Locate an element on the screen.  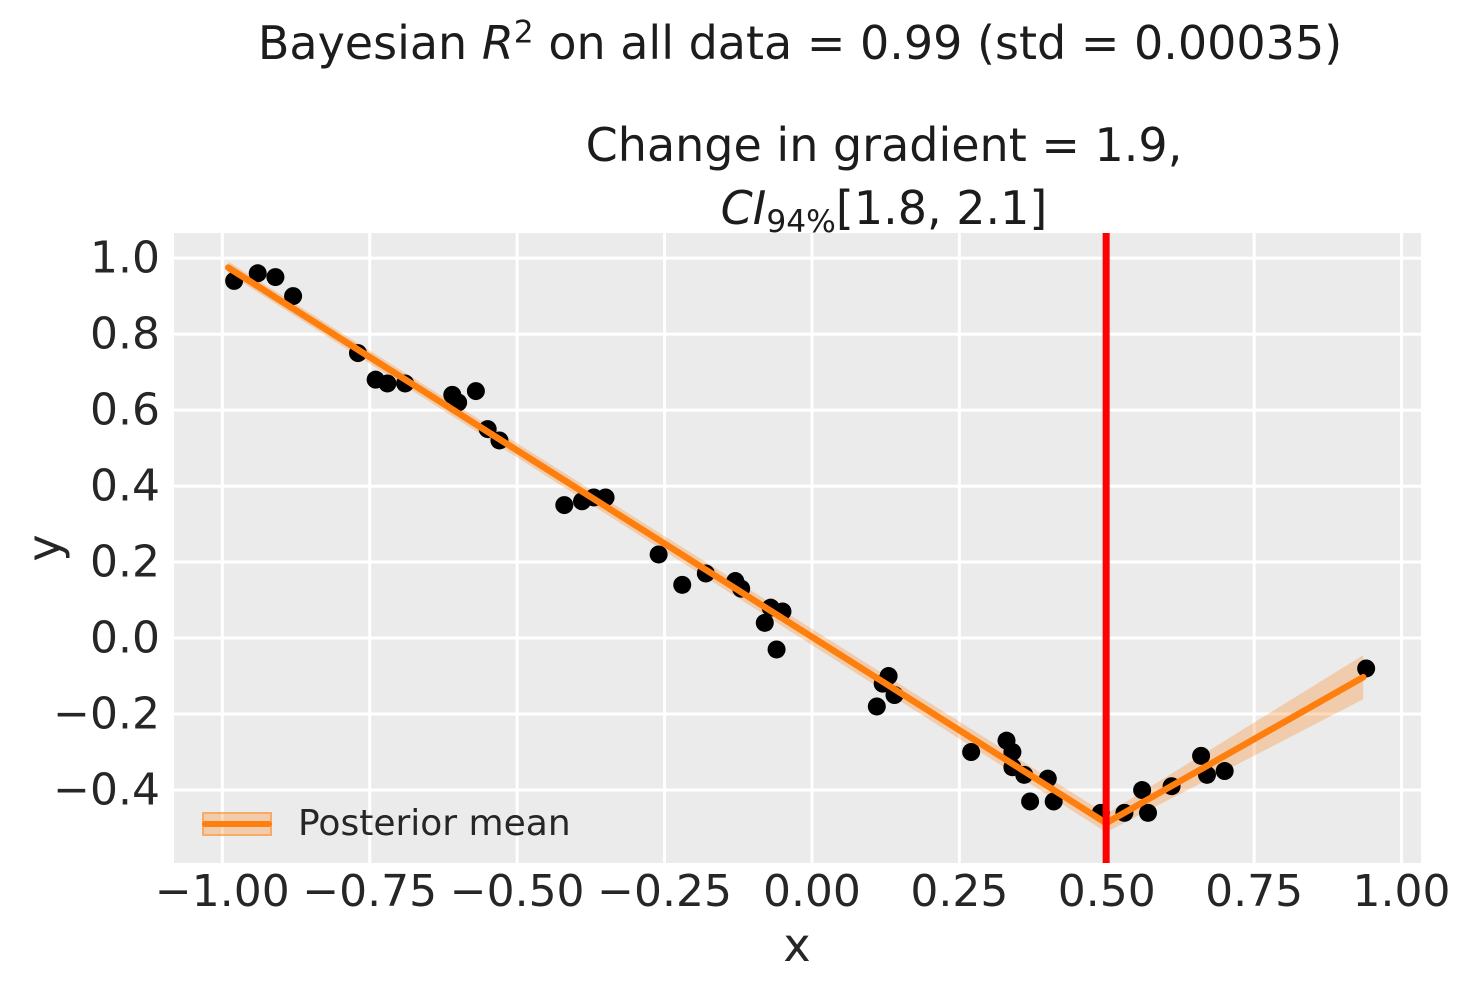
x-tick-label: 0.50 is located at coordinates (1106, 891).